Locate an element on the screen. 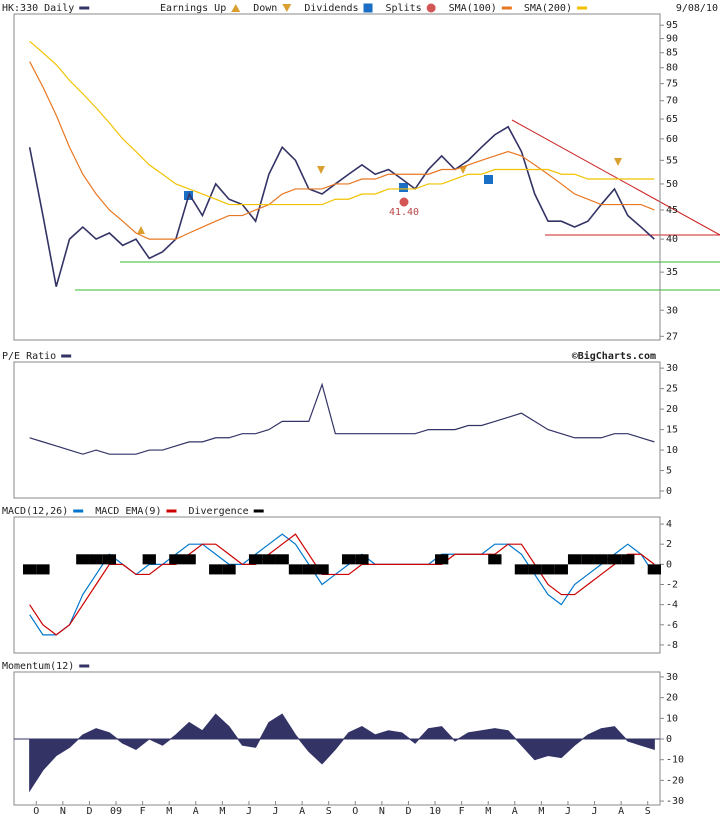 Image resolution: width=720 pixels, height=820 pixels. y-tick-label: 70 is located at coordinates (672, 101).